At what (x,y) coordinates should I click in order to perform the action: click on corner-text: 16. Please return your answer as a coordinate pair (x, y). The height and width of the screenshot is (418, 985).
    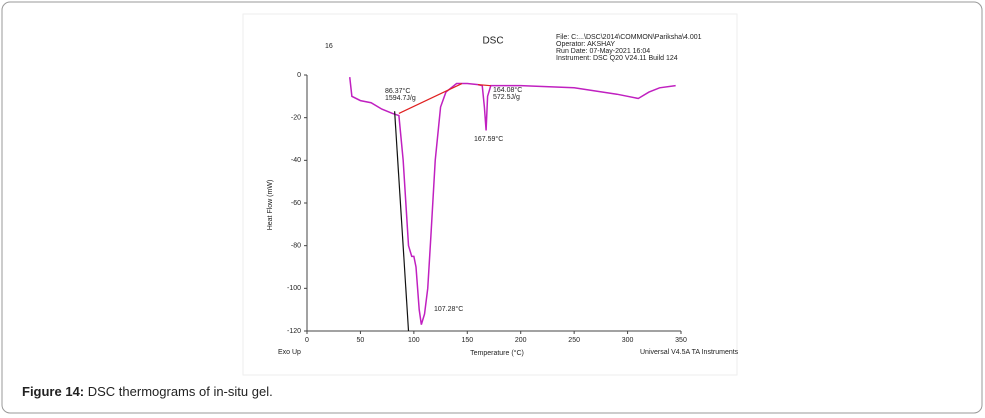
    Looking at the image, I should click on (329, 46).